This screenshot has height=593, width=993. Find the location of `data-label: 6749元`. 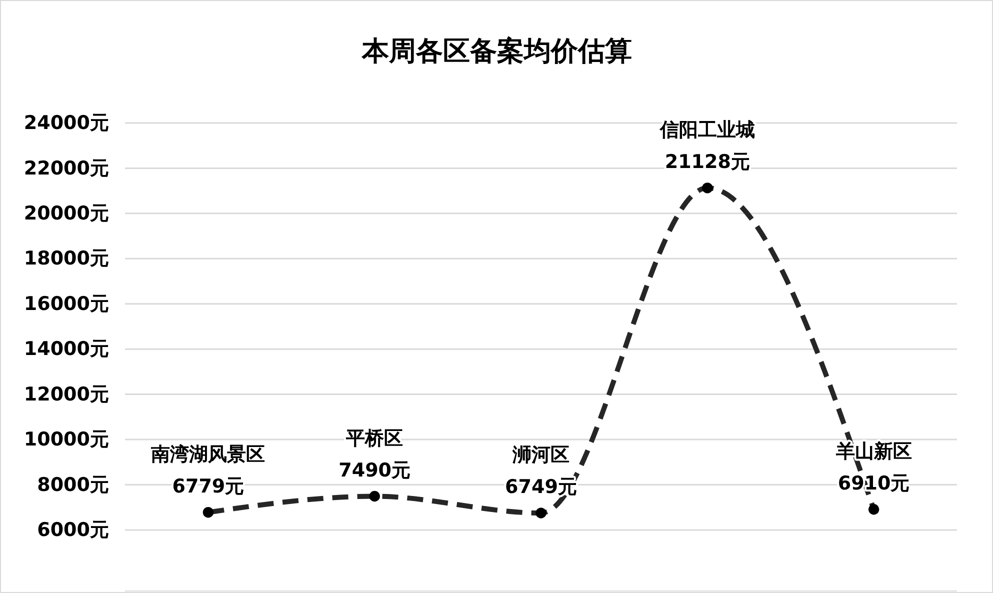

data-label: 6749元 is located at coordinates (541, 487).